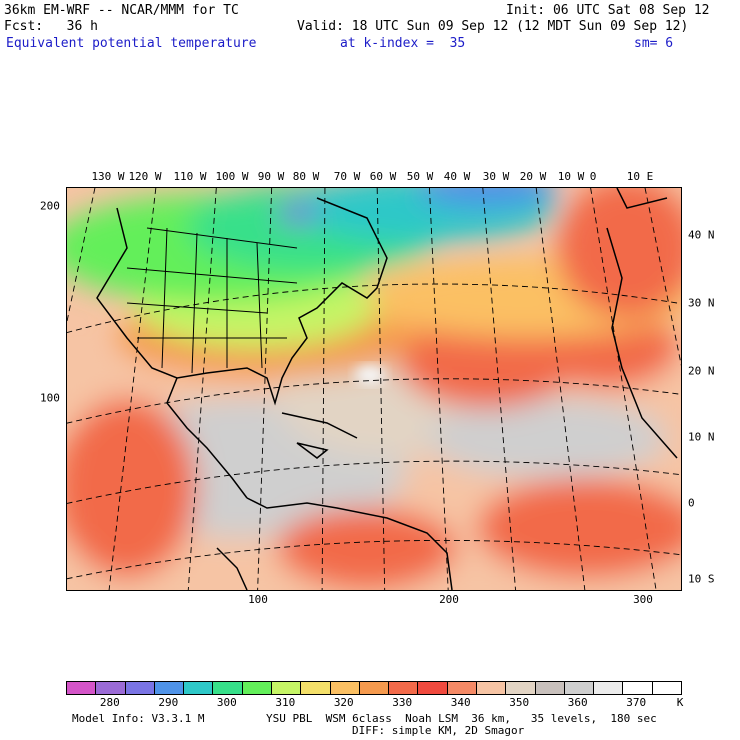 Image resolution: width=740 pixels, height=740 pixels. What do you see at coordinates (109, 702) in the screenshot?
I see `colorbar-label: 280` at bounding box center [109, 702].